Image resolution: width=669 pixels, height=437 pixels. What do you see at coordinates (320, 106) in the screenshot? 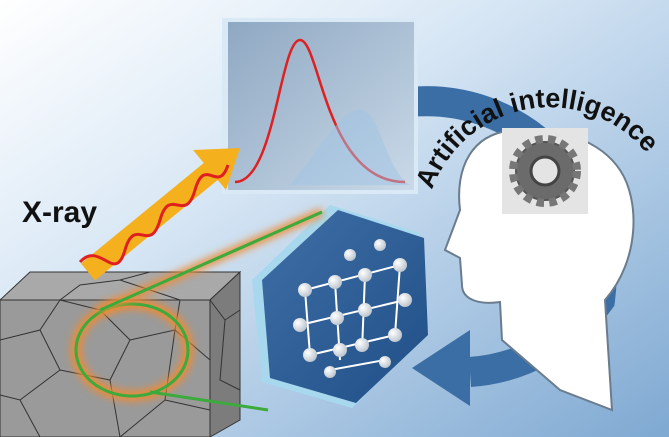
I see `spectrum-panel` at bounding box center [320, 106].